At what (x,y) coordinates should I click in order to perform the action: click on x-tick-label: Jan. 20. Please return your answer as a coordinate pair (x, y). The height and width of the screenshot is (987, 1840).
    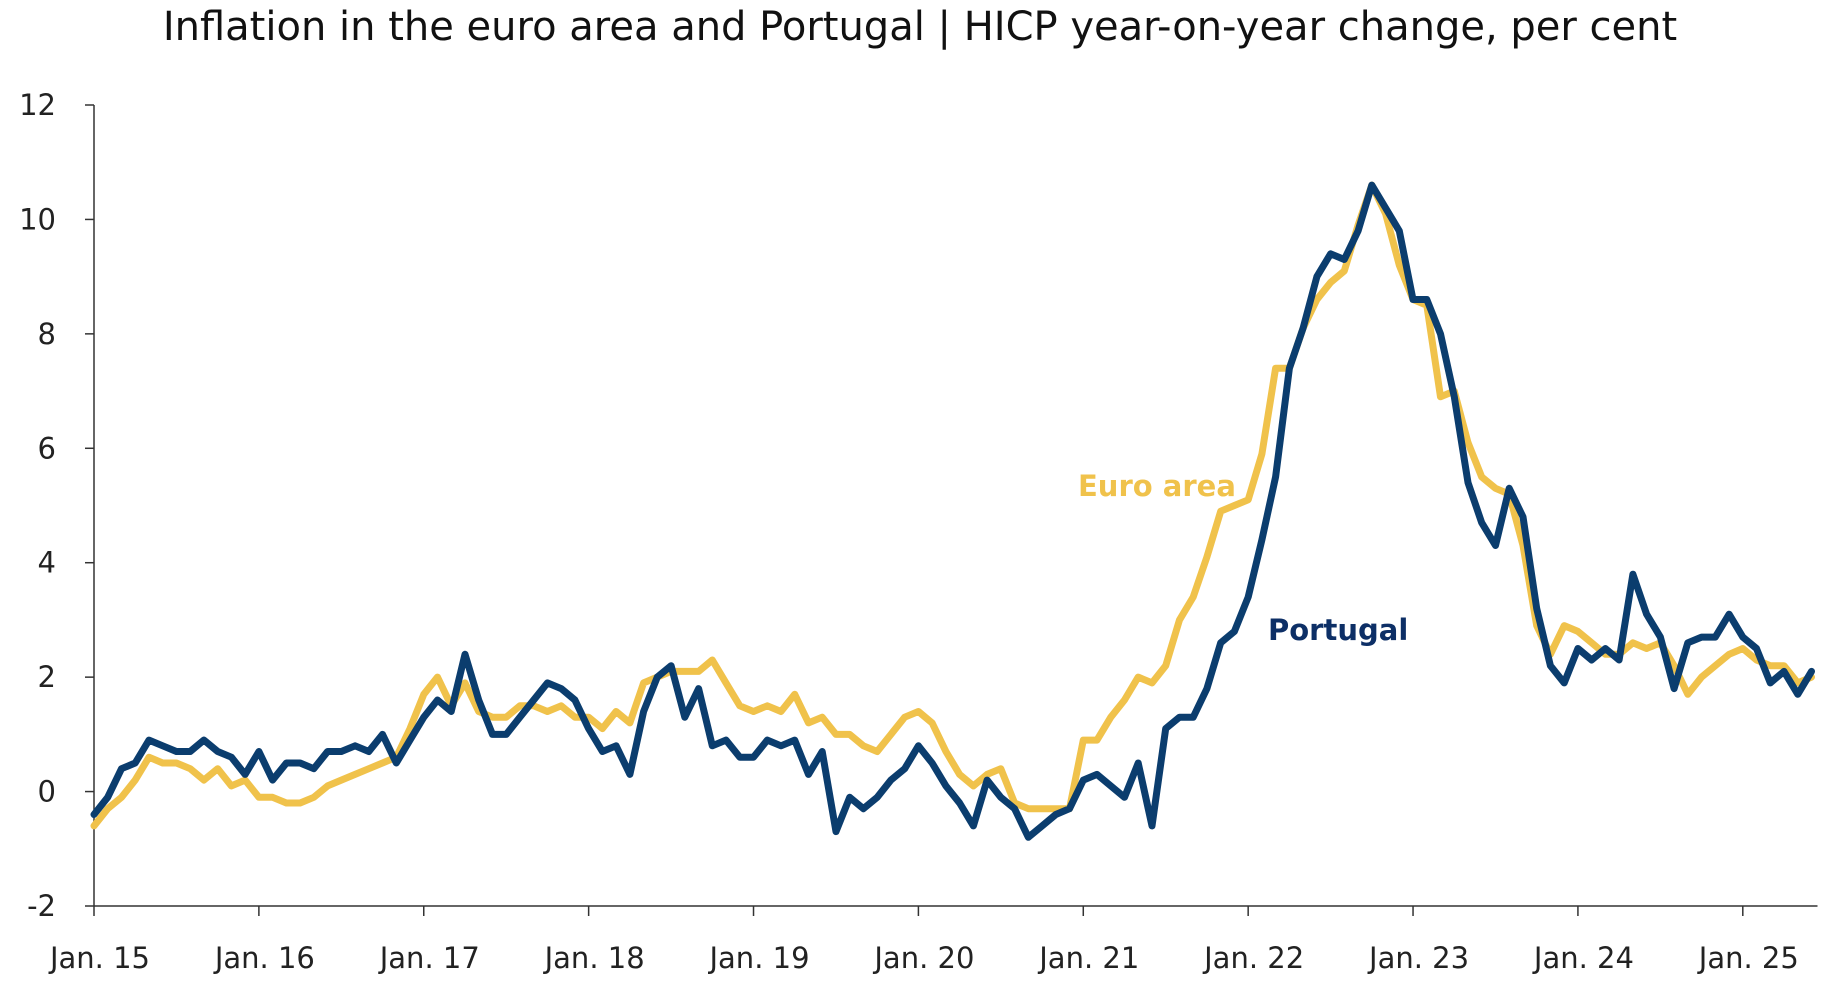
    Looking at the image, I should click on (923, 958).